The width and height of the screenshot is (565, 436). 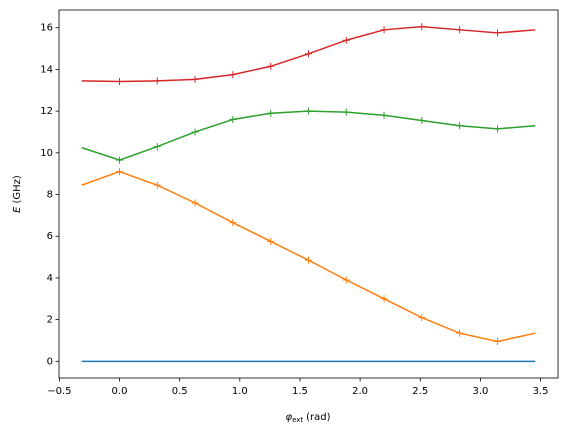 I want to click on x-label-symbol: φ, so click(x=288, y=417).